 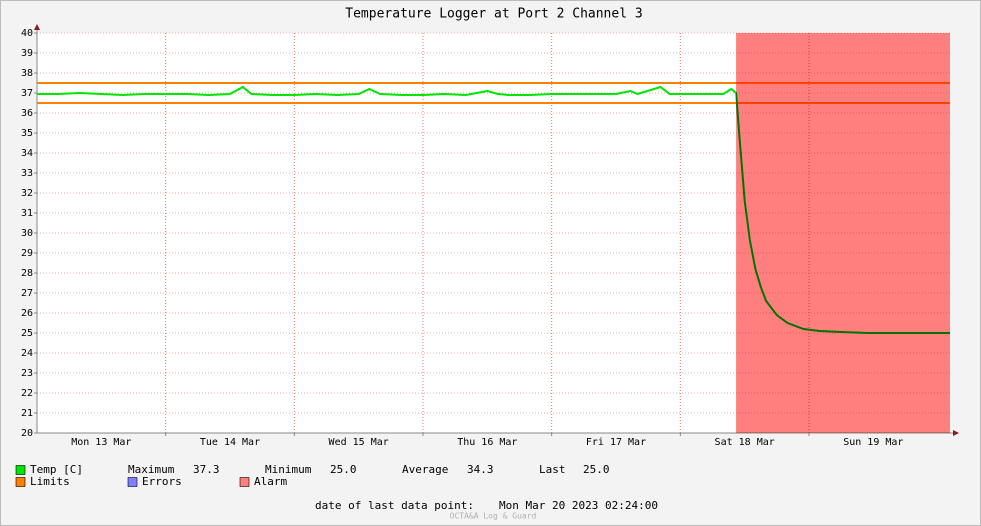 I want to click on y-tick-label: 28, so click(x=27, y=273).